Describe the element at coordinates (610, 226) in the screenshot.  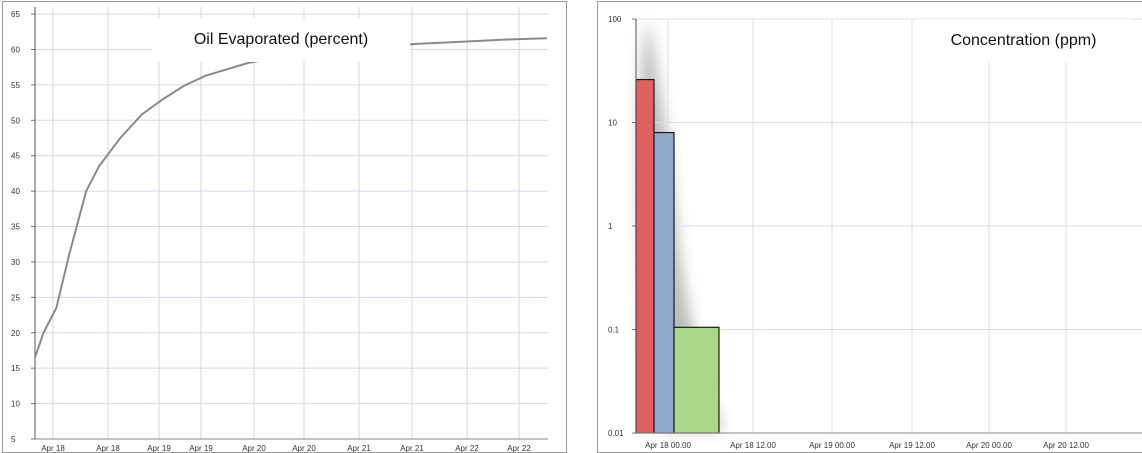
I see `y-tick-label: 1` at that location.